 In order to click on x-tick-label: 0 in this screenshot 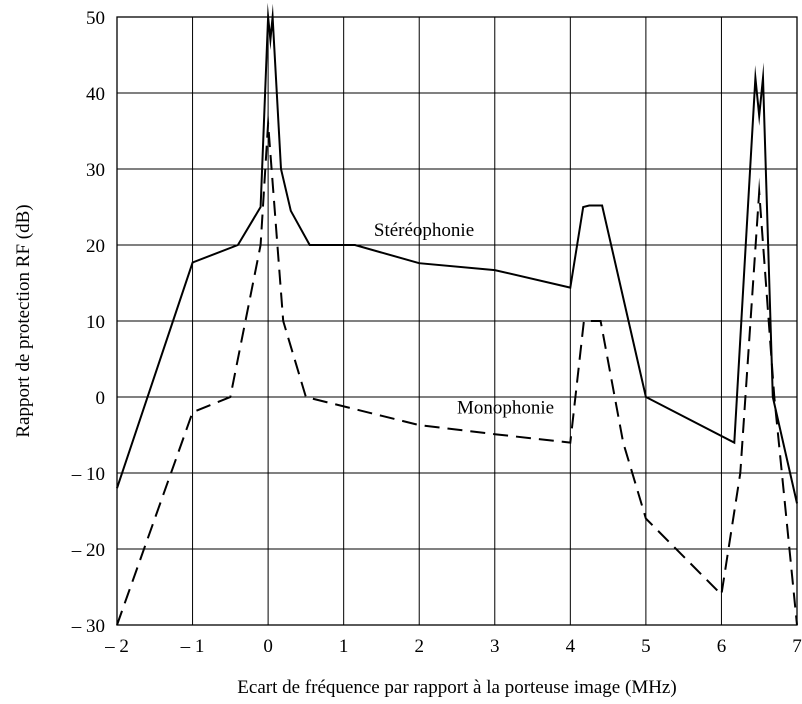, I will do `click(268, 646)`.